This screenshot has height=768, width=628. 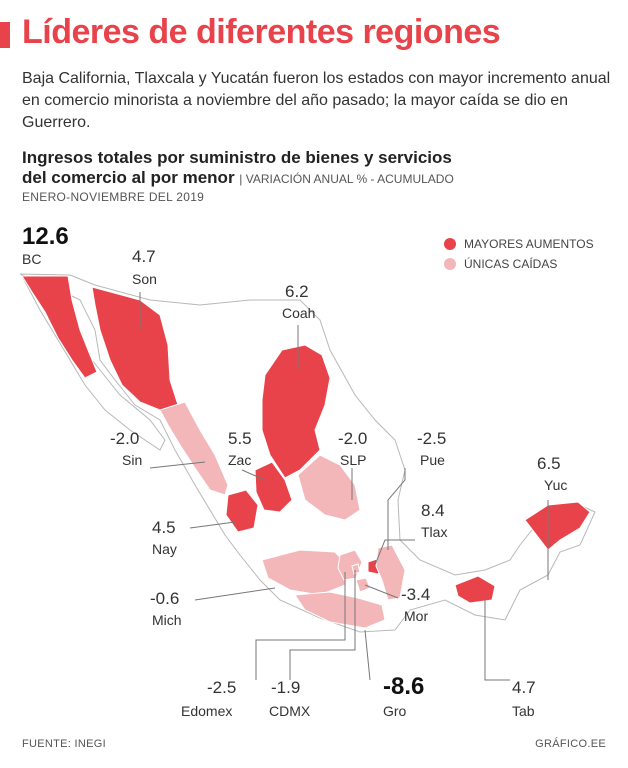 What do you see at coordinates (59, 327) in the screenshot?
I see `region-bc` at bounding box center [59, 327].